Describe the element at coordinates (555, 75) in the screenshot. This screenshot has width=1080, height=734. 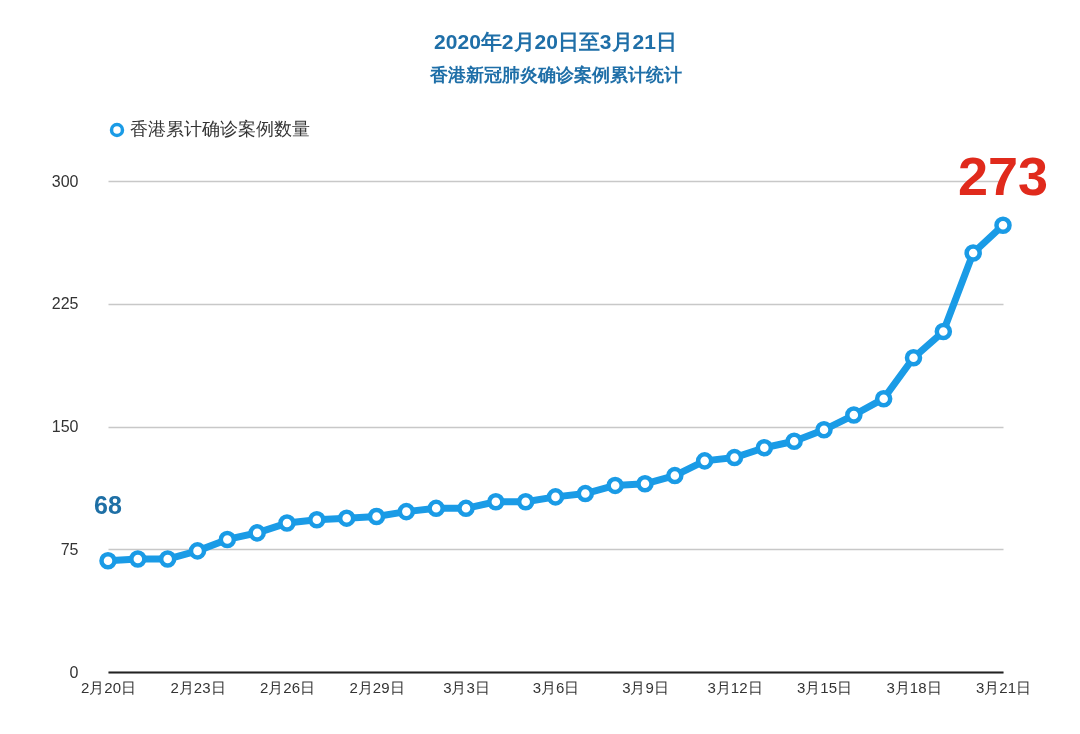
I see `chart-subtitle: 香港新冠肺炎确诊案例累计统计` at that location.